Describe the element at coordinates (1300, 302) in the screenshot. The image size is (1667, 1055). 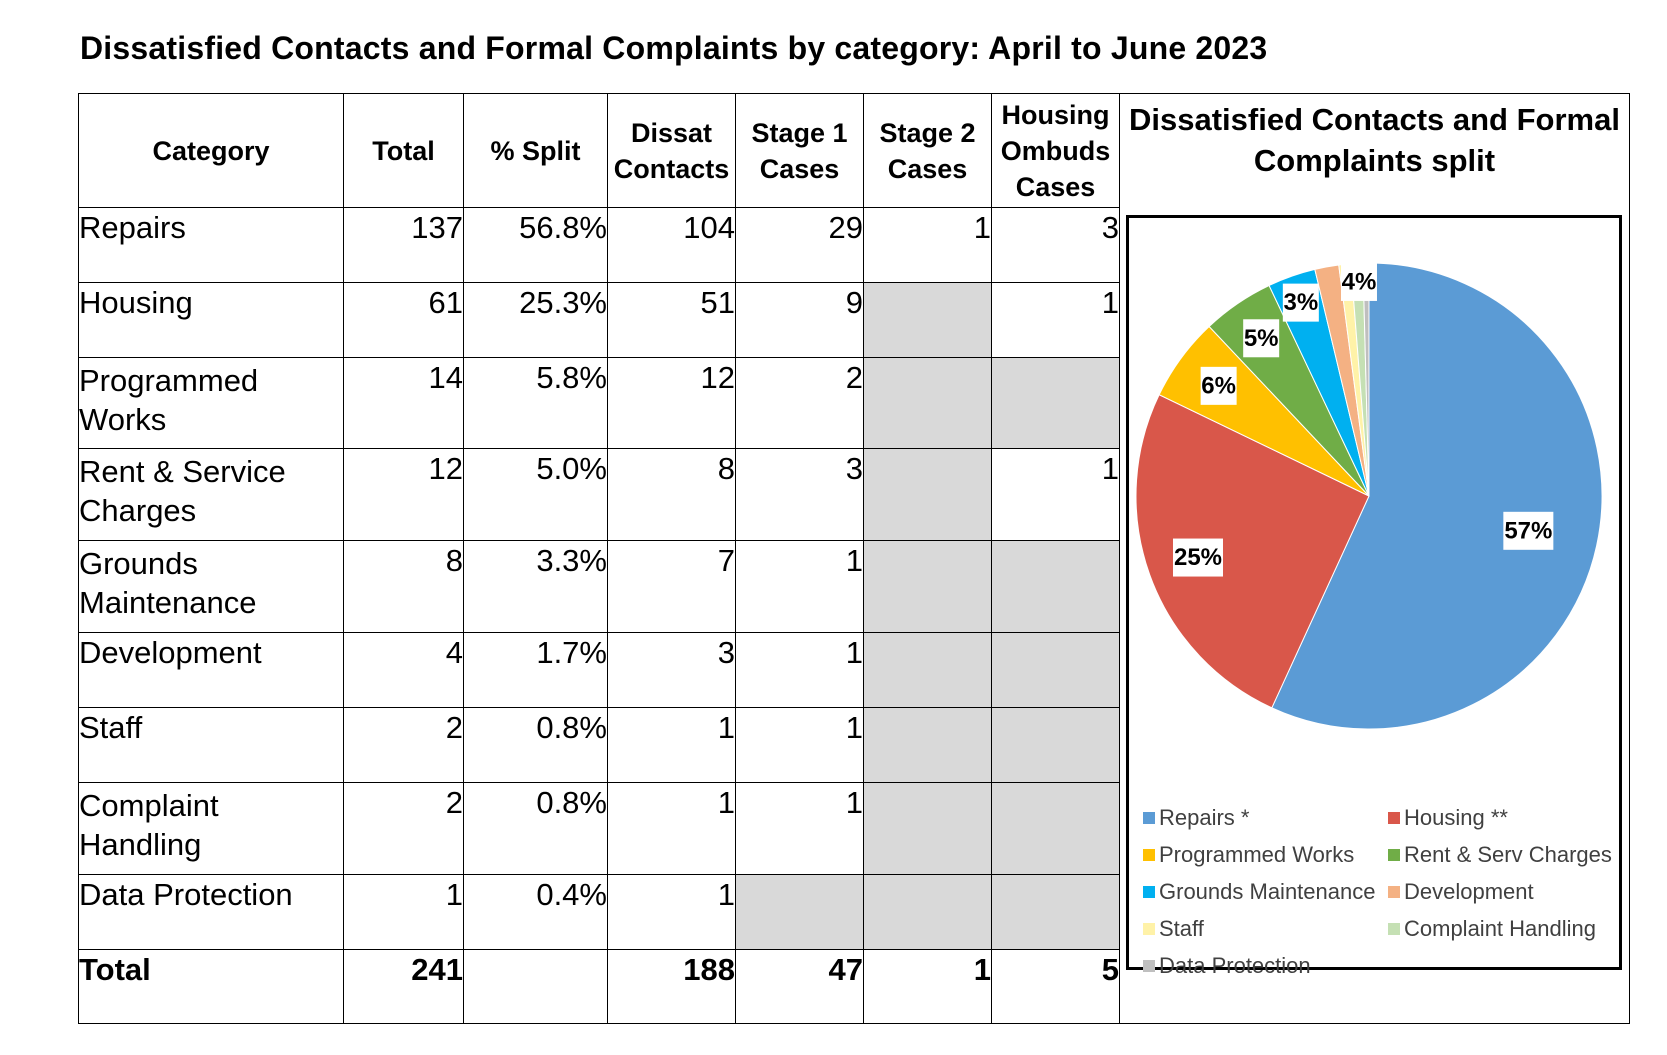
I see `pie-data-label: 3%` at that location.